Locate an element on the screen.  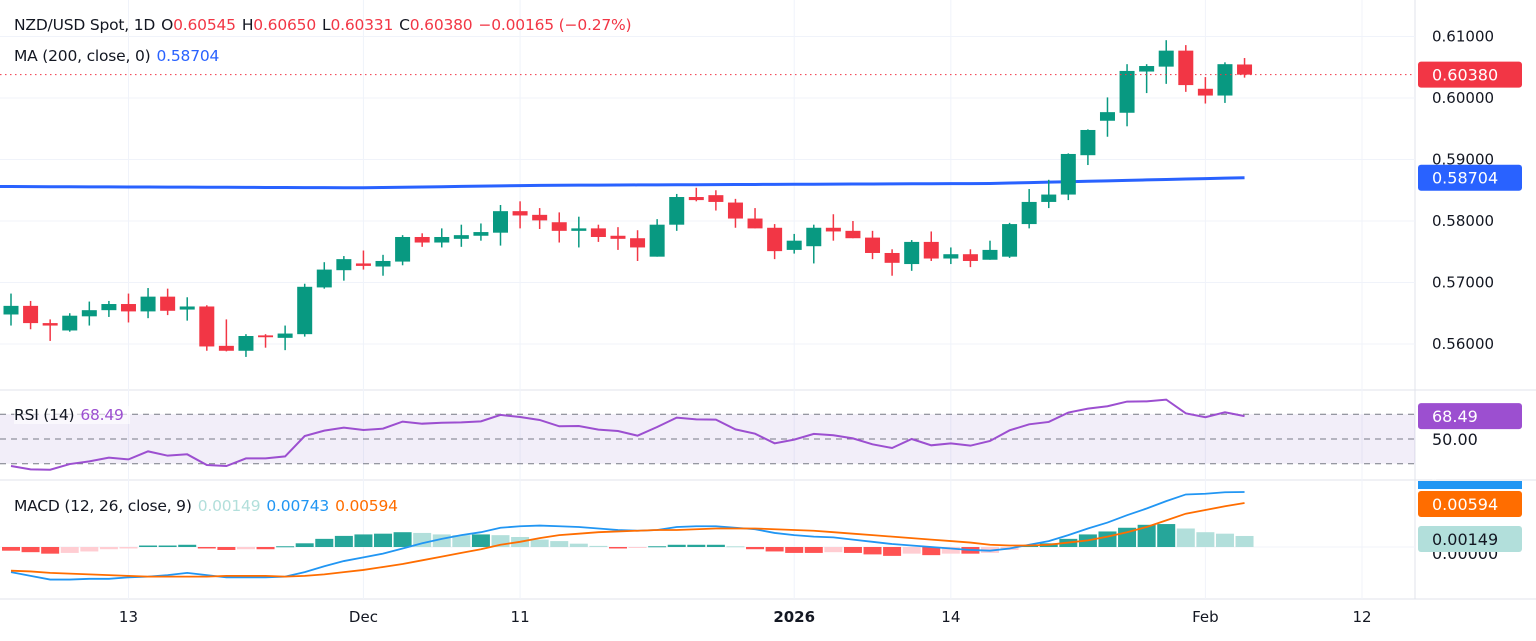
histogram-tag-bg is located at coordinates (1470, 538).